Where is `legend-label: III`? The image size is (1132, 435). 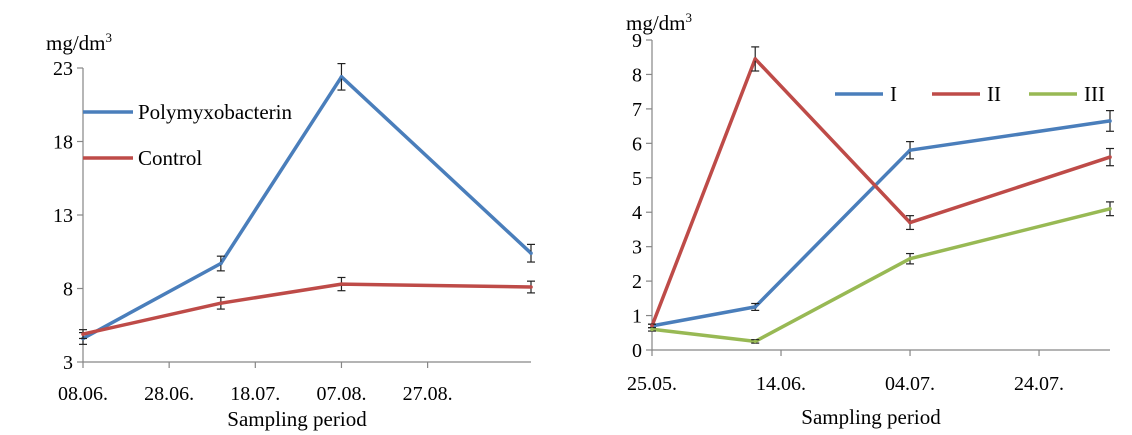 legend-label: III is located at coordinates (1094, 94).